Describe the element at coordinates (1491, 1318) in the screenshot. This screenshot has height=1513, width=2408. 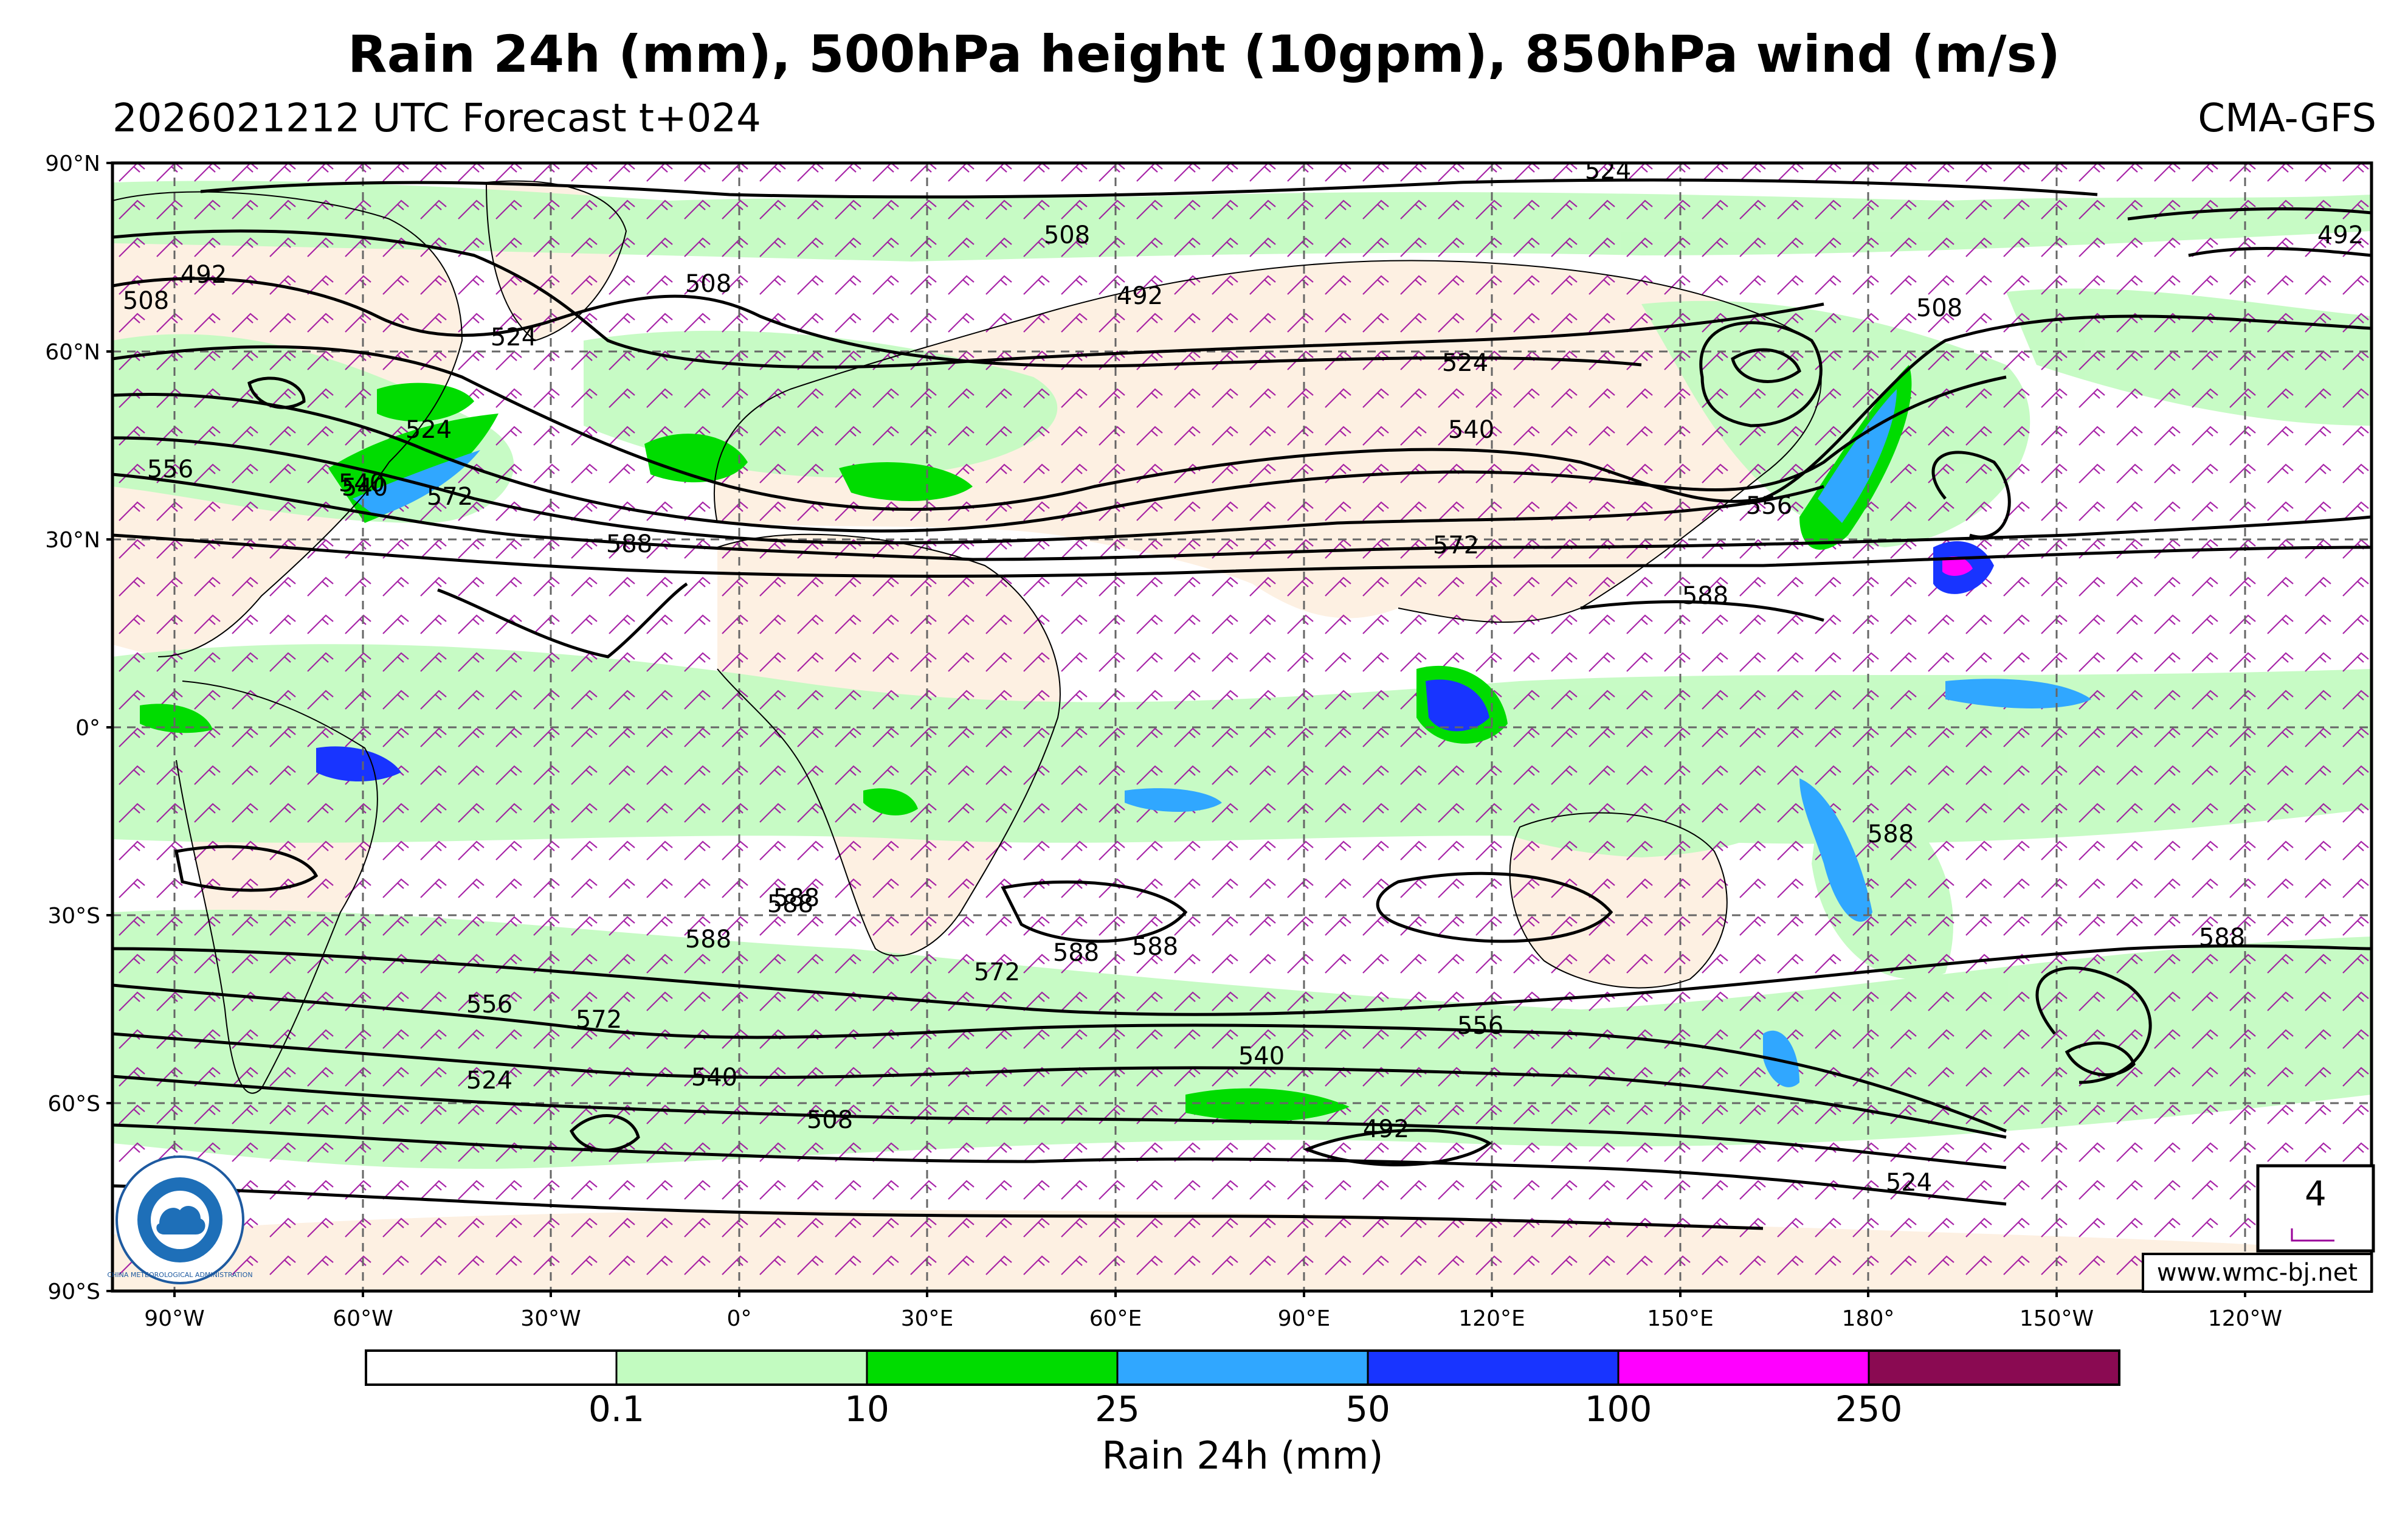
I see `lon-label: 120°E` at that location.